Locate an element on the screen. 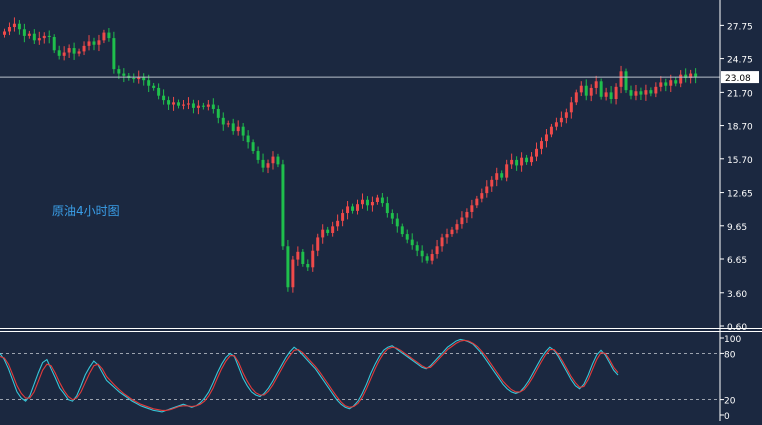 This screenshot has height=425, width=762. y-tick-label: 24.75 is located at coordinates (740, 61).